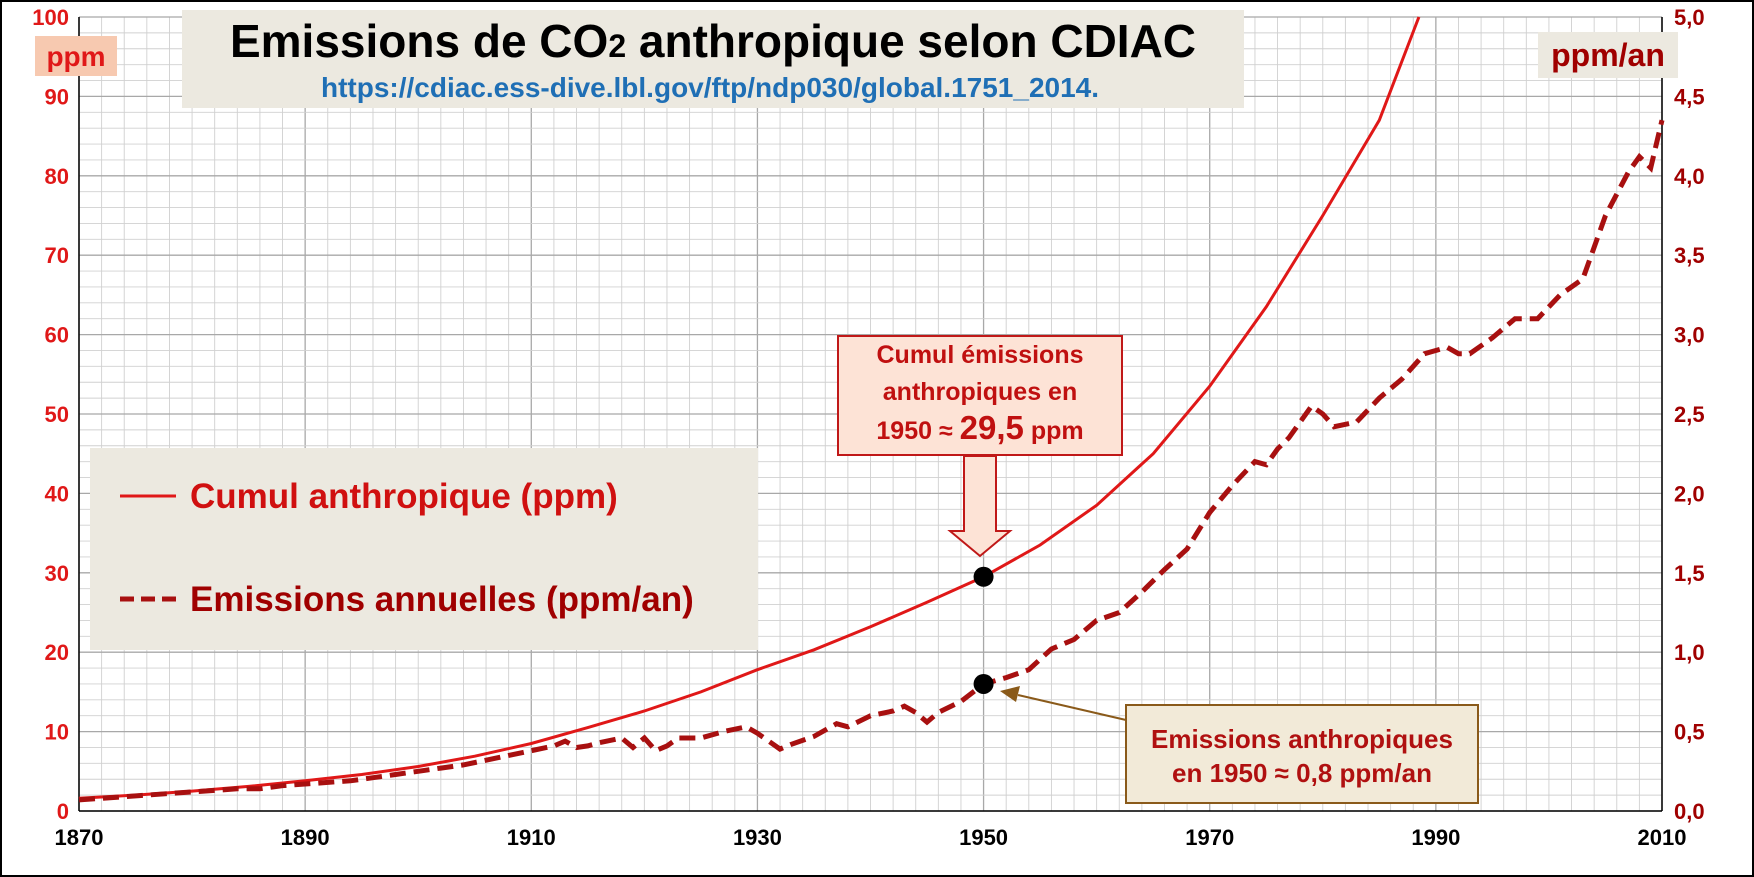  What do you see at coordinates (1689, 573) in the screenshot?
I see `y-right-tick-label: 1,5` at bounding box center [1689, 573].